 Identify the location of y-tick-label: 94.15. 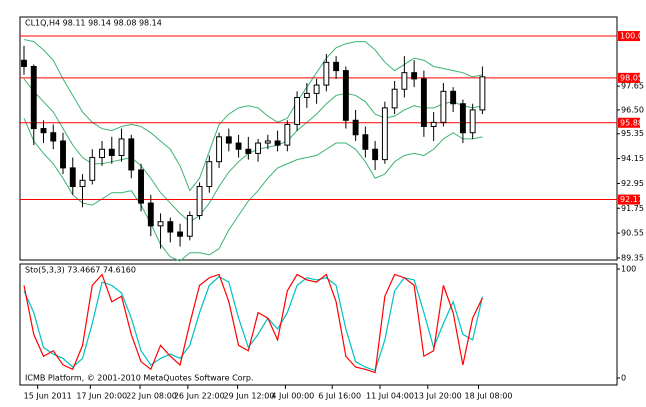
(632, 158).